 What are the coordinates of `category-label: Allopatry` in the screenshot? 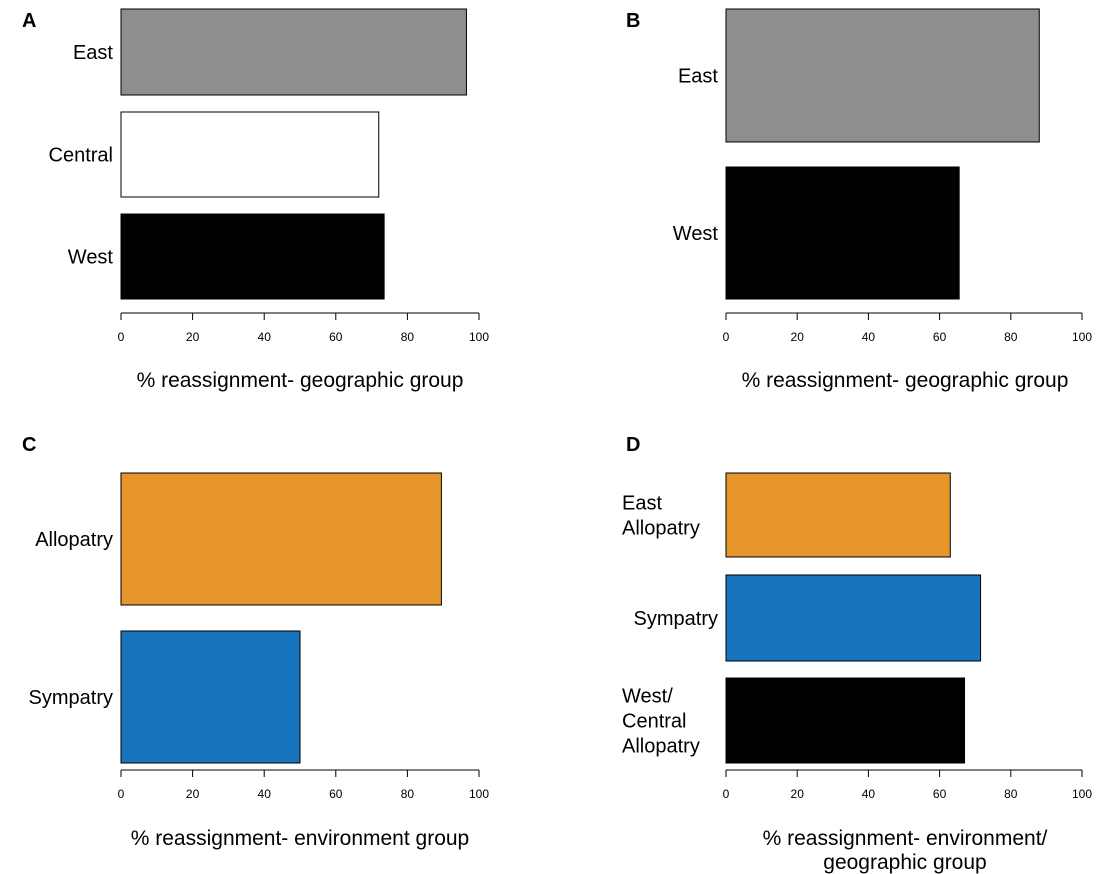 It's located at (74, 540).